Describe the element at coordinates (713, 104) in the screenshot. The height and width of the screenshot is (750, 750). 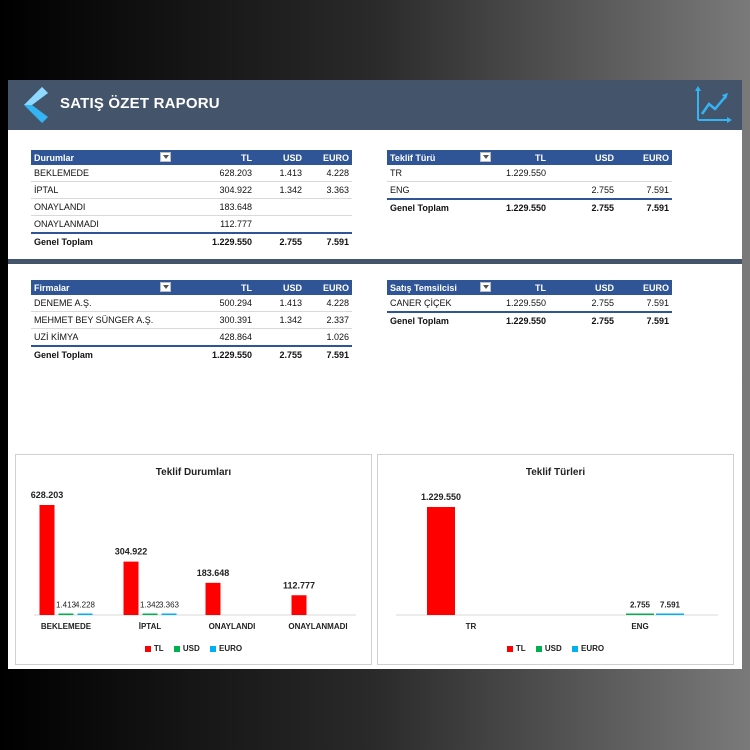
I see `line-chart-icon` at that location.